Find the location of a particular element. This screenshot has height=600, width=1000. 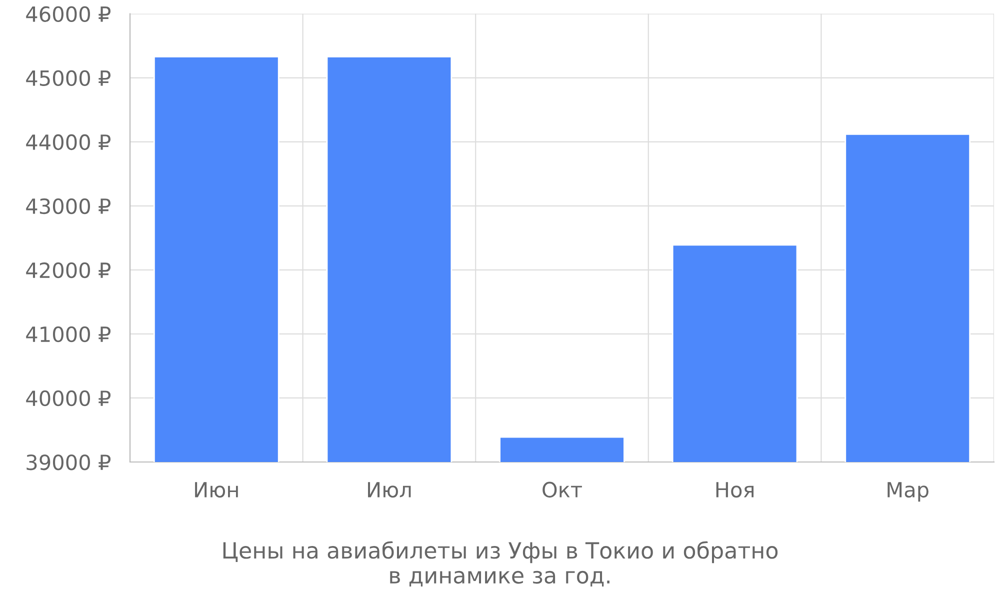

y-tick-label: 45000 ₽ is located at coordinates (68, 78).